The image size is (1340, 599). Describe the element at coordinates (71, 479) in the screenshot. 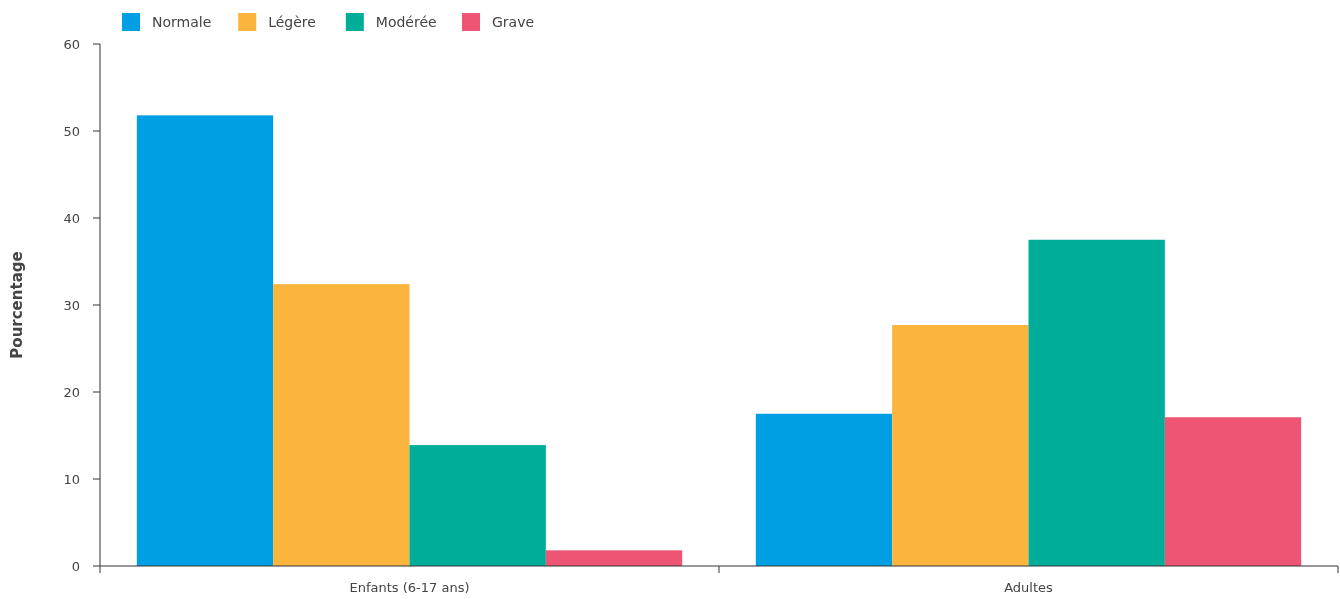

I see `y-tick-label: 10` at that location.